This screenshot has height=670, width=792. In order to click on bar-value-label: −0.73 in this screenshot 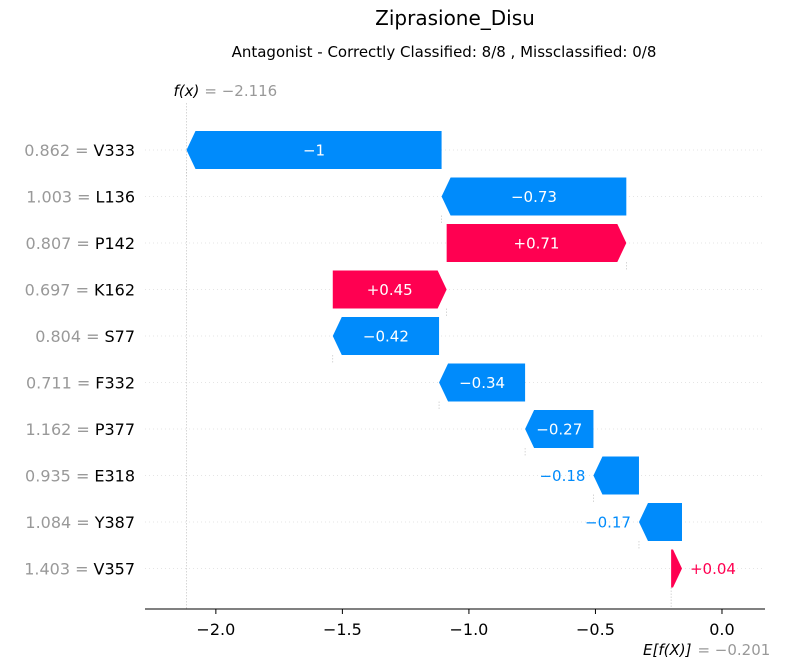, I will do `click(534, 197)`.